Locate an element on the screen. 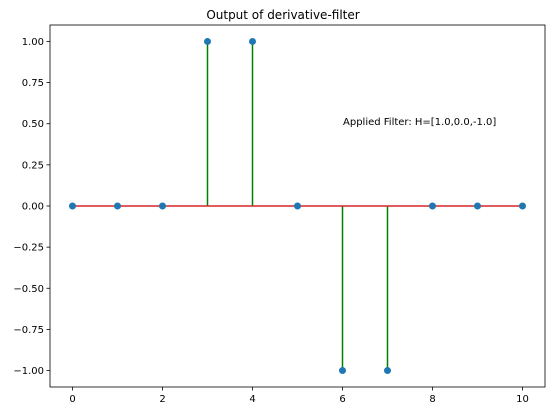 This screenshot has height=413, width=553. y-tick-label: −0.75 is located at coordinates (28, 330).